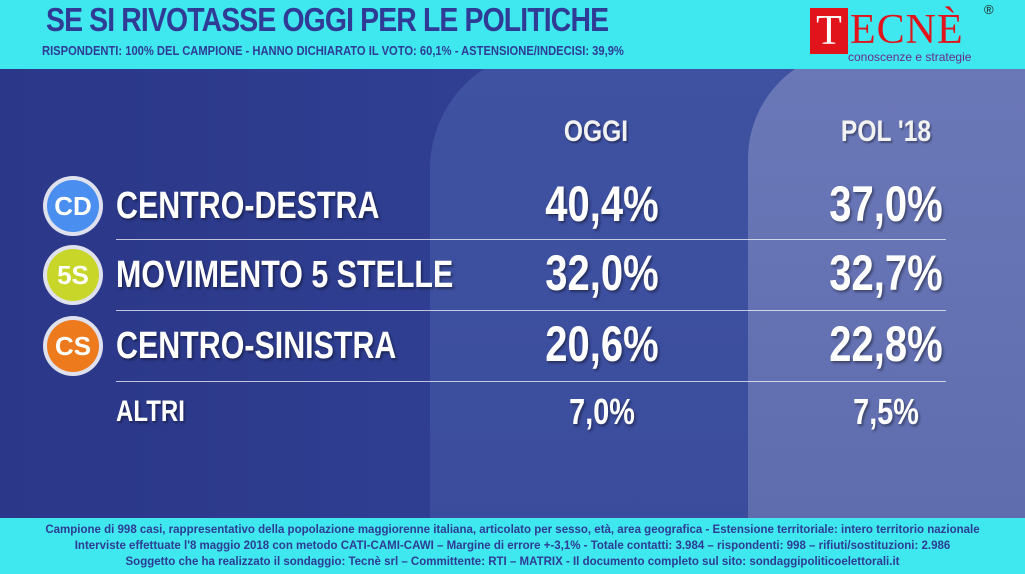  What do you see at coordinates (886, 344) in the screenshot?
I see `value-previous: 22,8%` at bounding box center [886, 344].